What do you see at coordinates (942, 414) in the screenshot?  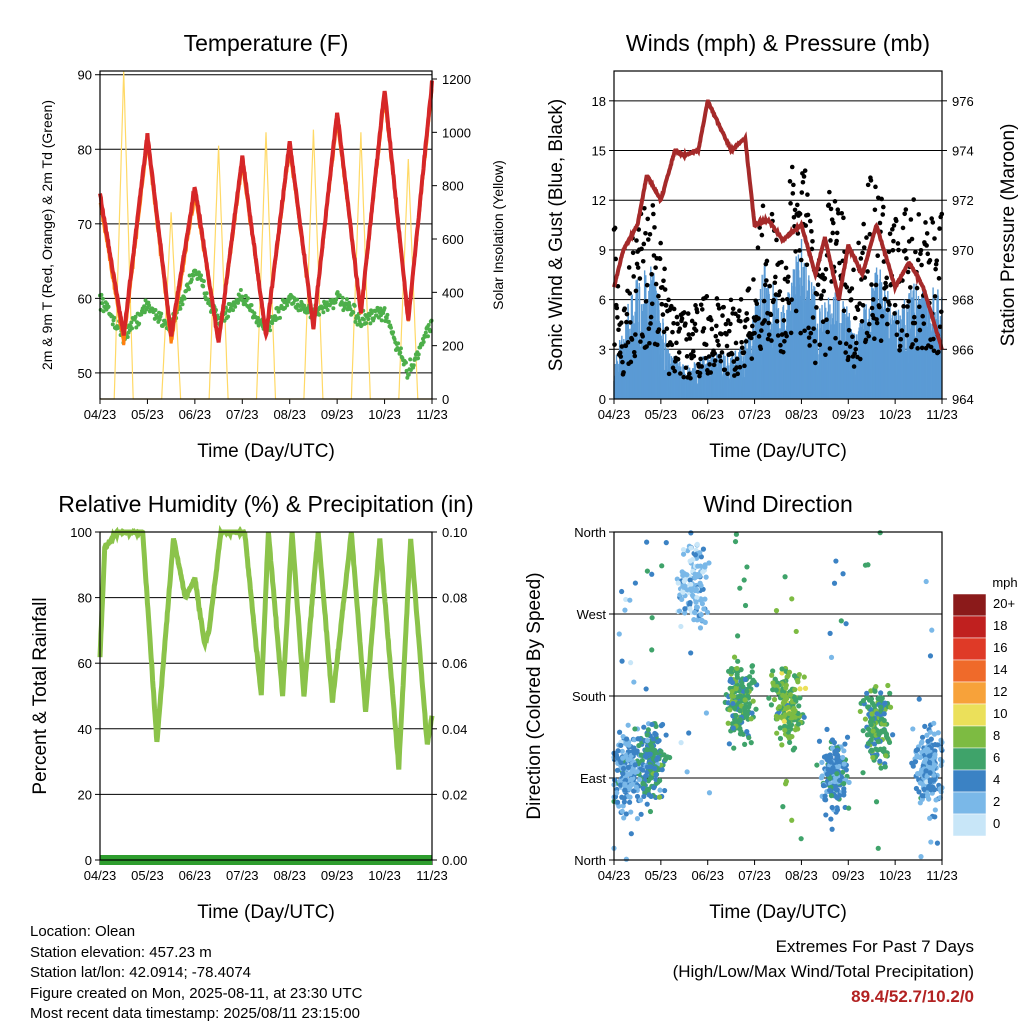 I see `x-tick-label: 11/23` at bounding box center [942, 414].